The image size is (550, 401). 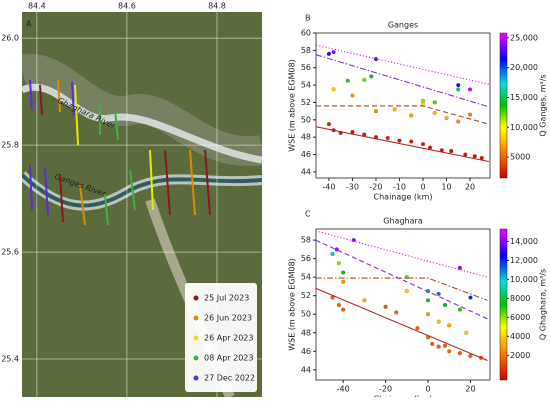 What do you see at coordinates (10, 38) in the screenshot?
I see `lat-tick-label: 26.0` at bounding box center [10, 38].